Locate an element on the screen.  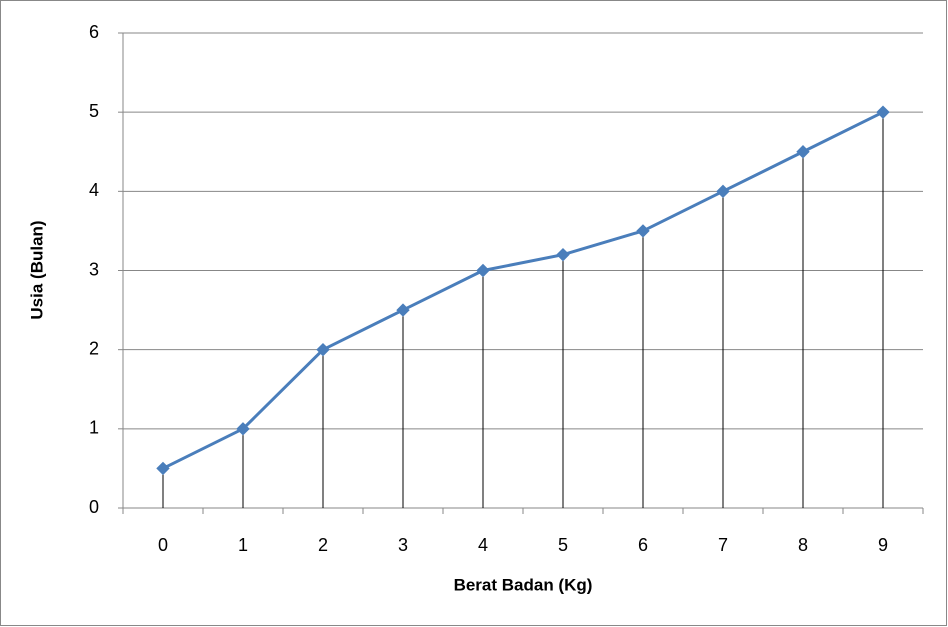
x-tick-label: 4 is located at coordinates (483, 545).